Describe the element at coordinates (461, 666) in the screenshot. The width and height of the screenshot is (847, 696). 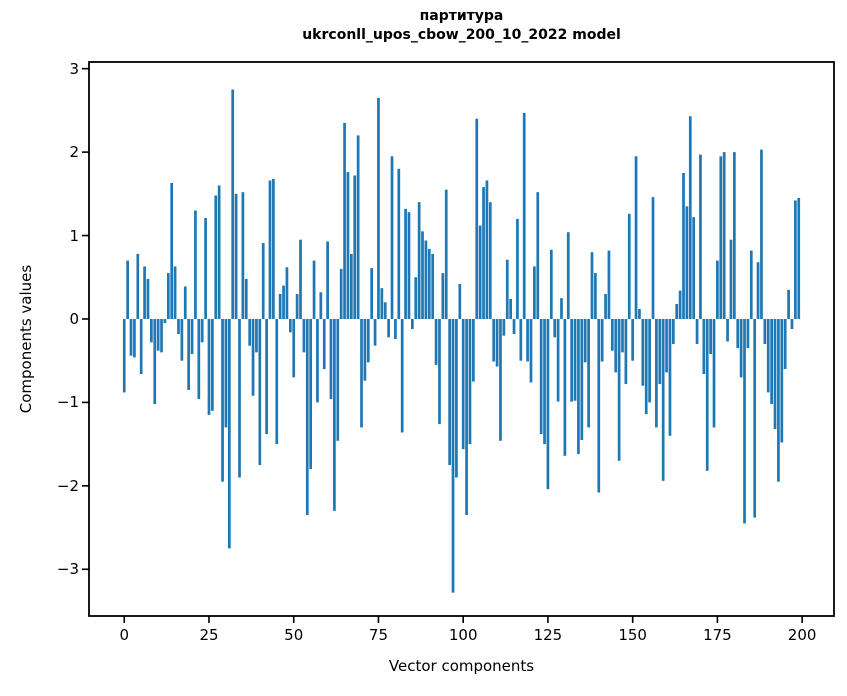
I see `x-axis-label: Vector components` at that location.